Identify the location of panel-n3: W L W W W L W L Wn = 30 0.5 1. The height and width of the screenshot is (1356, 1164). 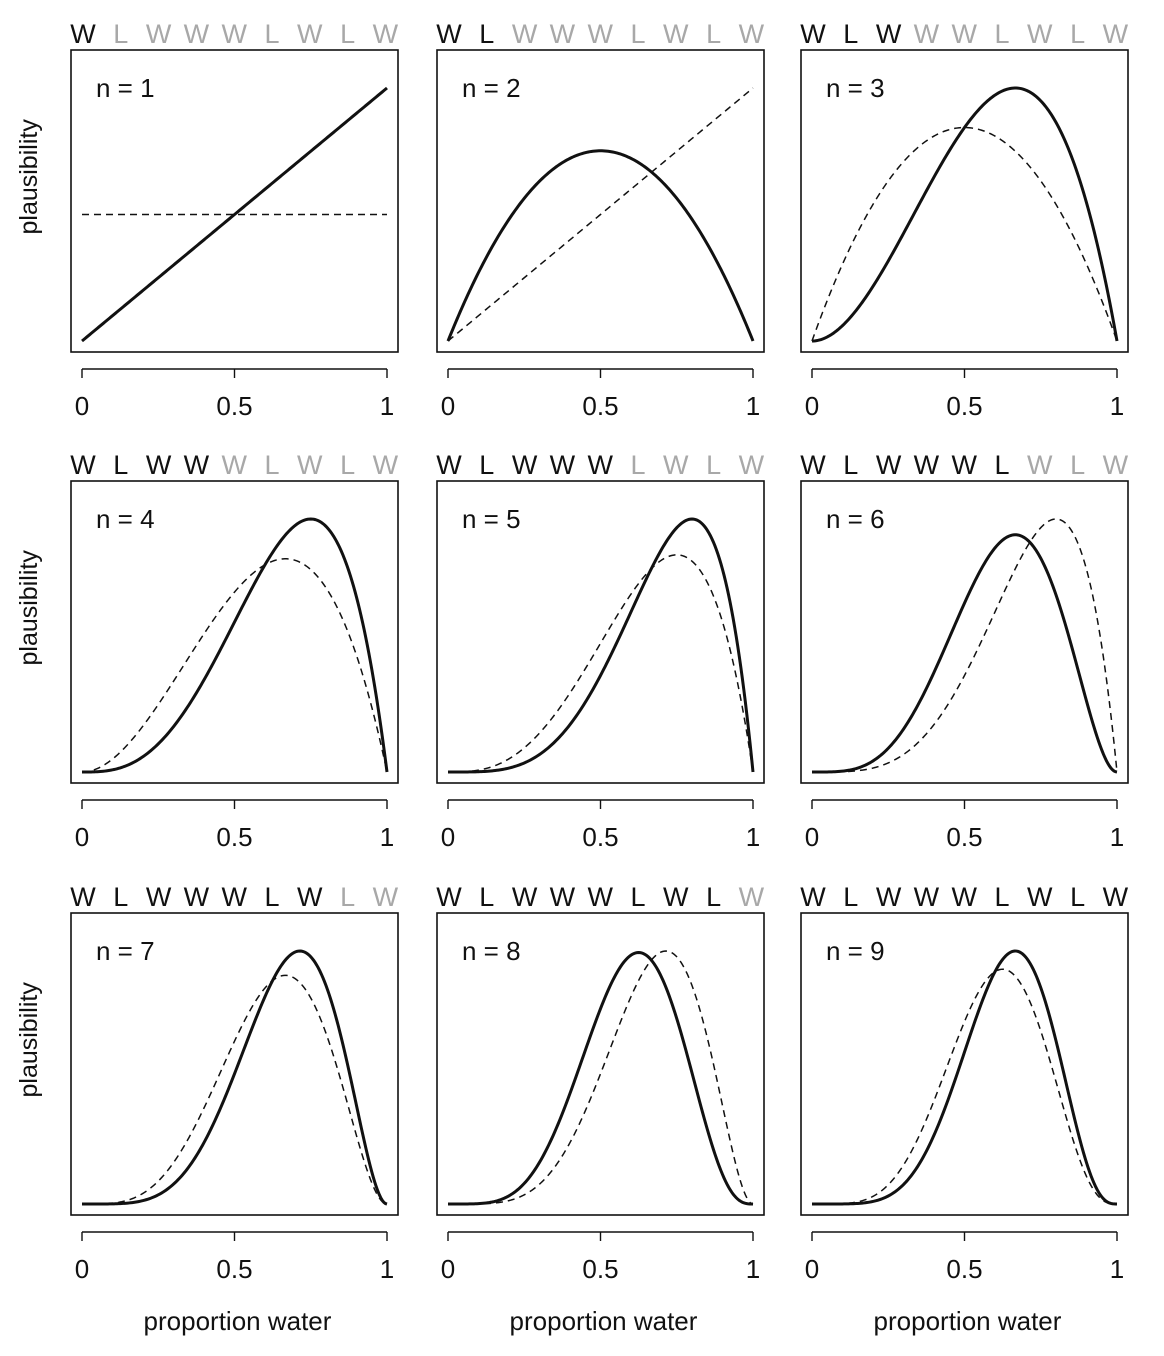
(964, 220).